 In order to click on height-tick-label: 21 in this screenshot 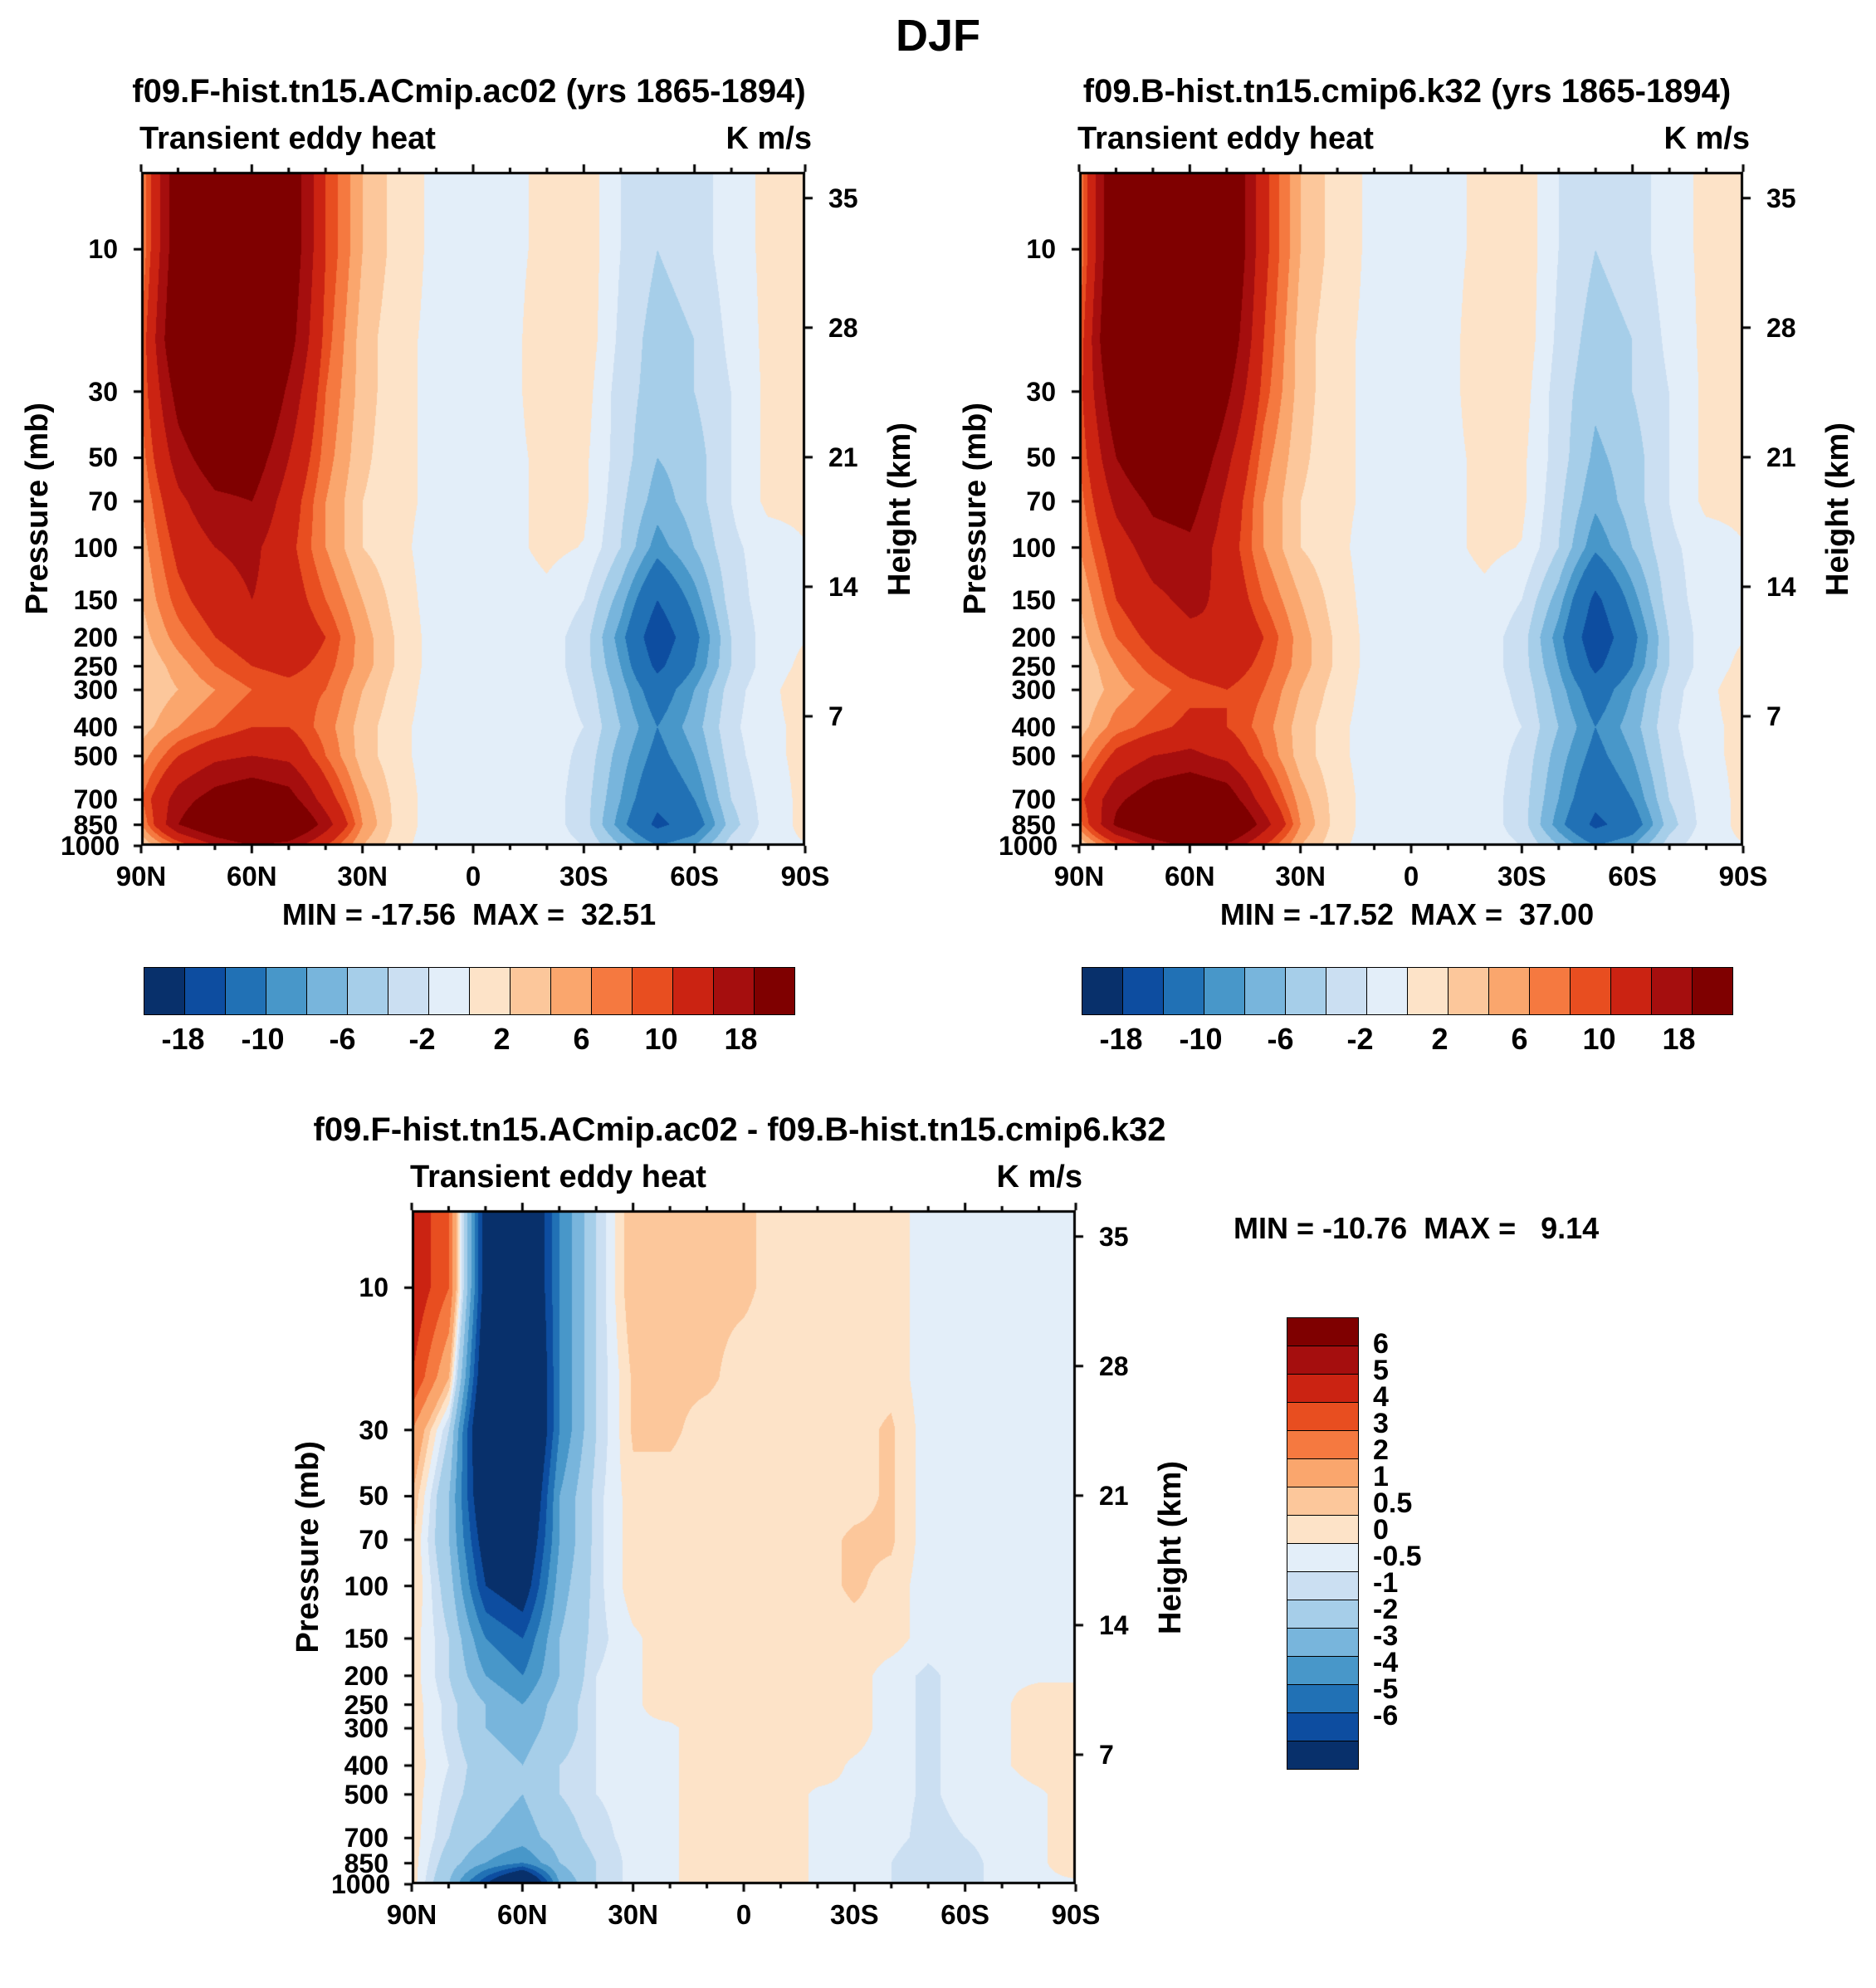, I will do `click(843, 457)`.